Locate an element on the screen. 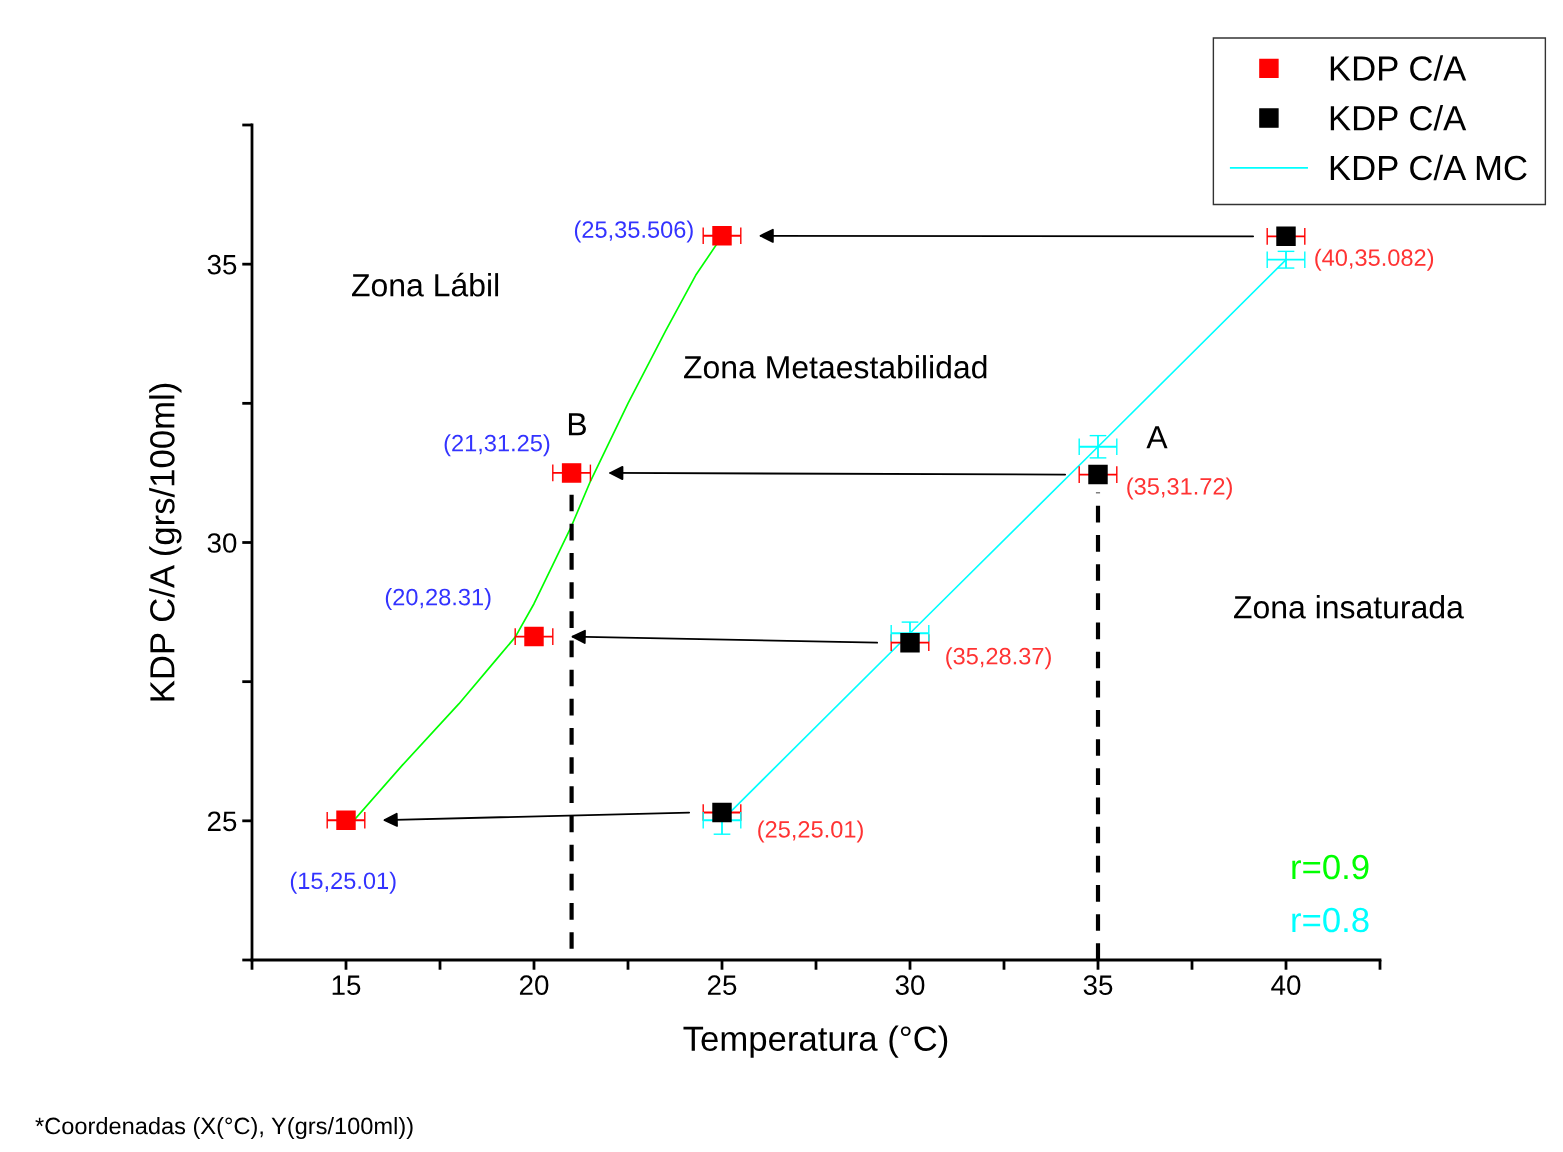  annotation: (21,31.25) is located at coordinates (497, 445).